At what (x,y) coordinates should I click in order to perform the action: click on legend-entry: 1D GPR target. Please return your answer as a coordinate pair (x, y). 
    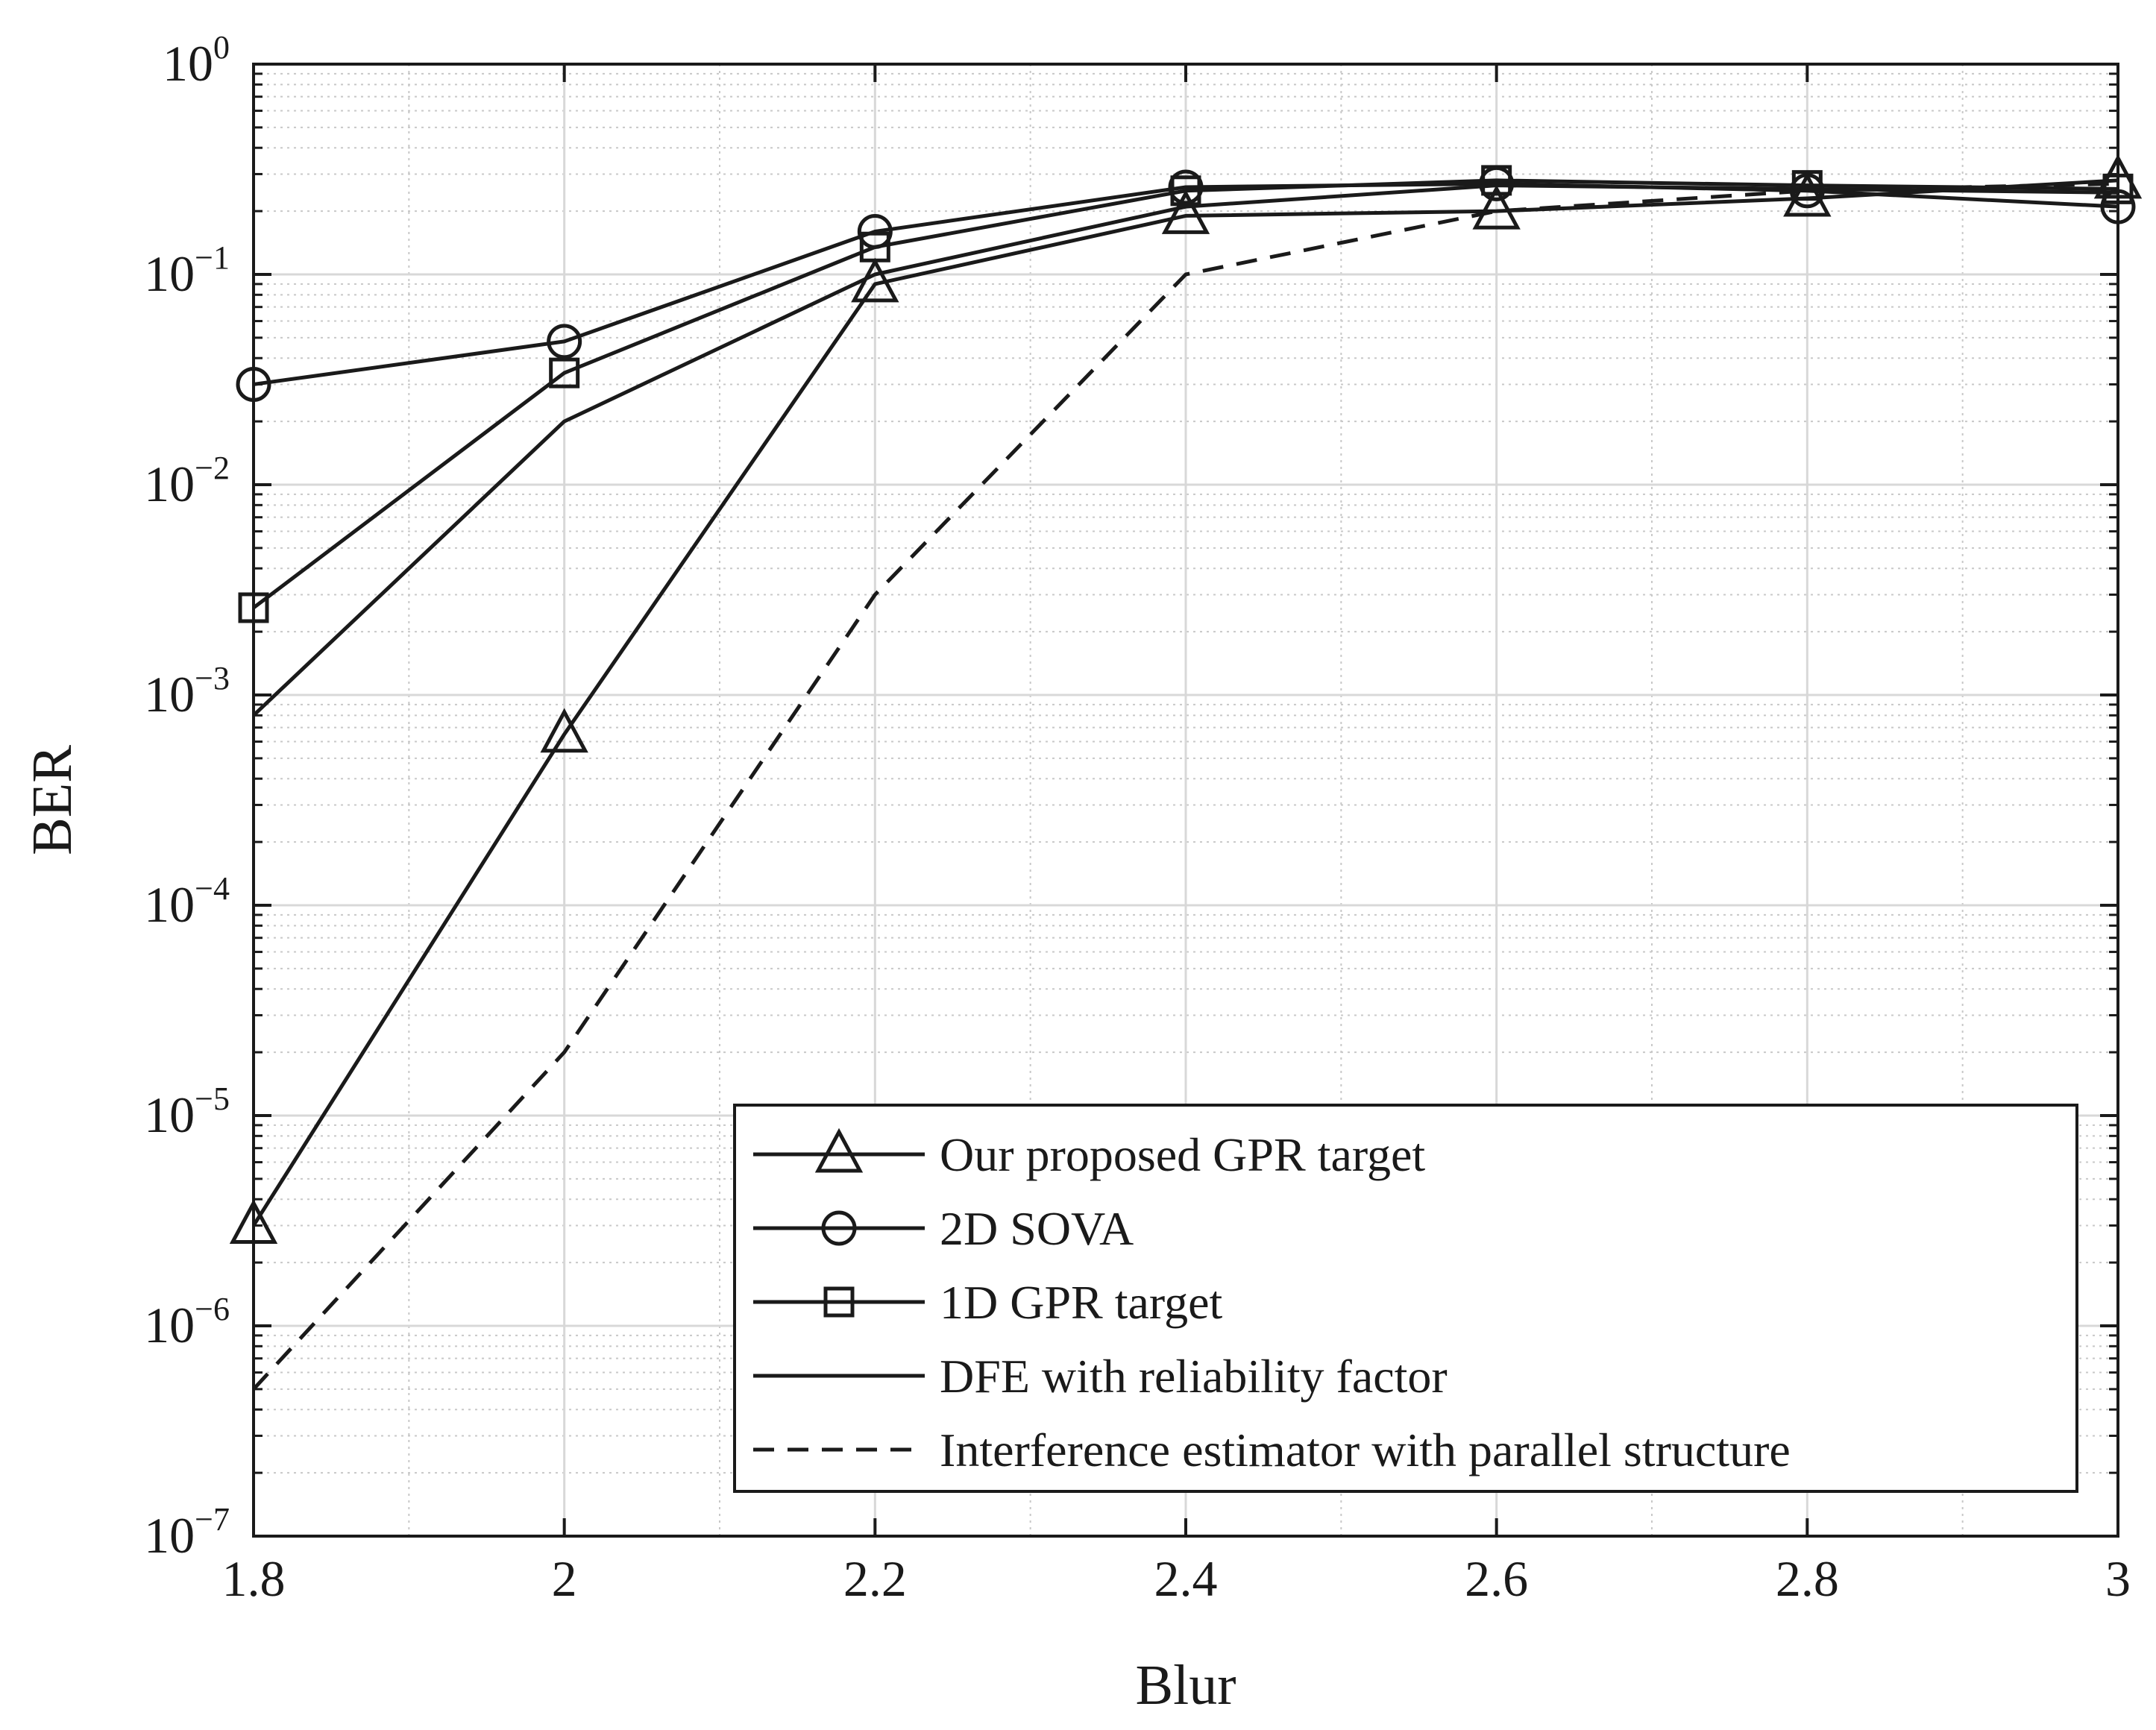
    Looking at the image, I should click on (987, 1302).